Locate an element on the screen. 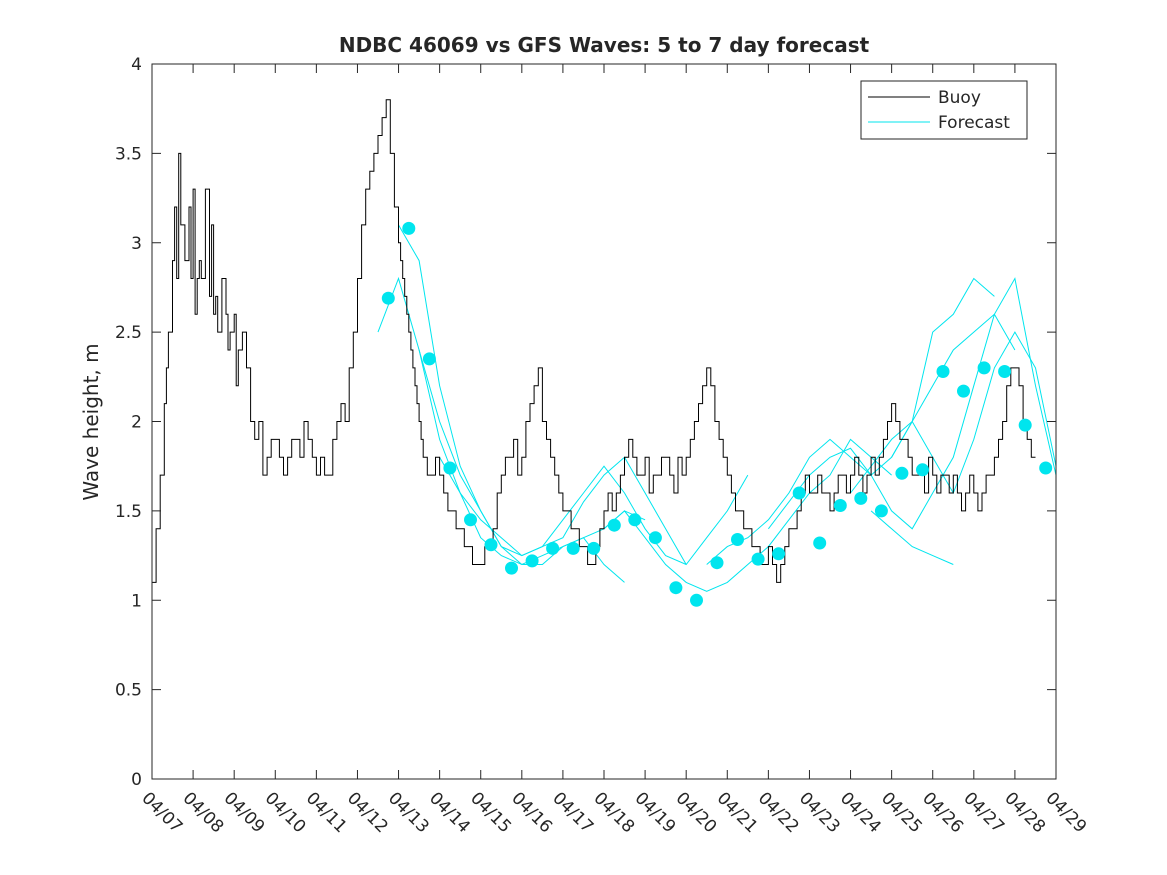 The height and width of the screenshot is (875, 1167). y-tick-label: 1.5 is located at coordinates (128, 512).